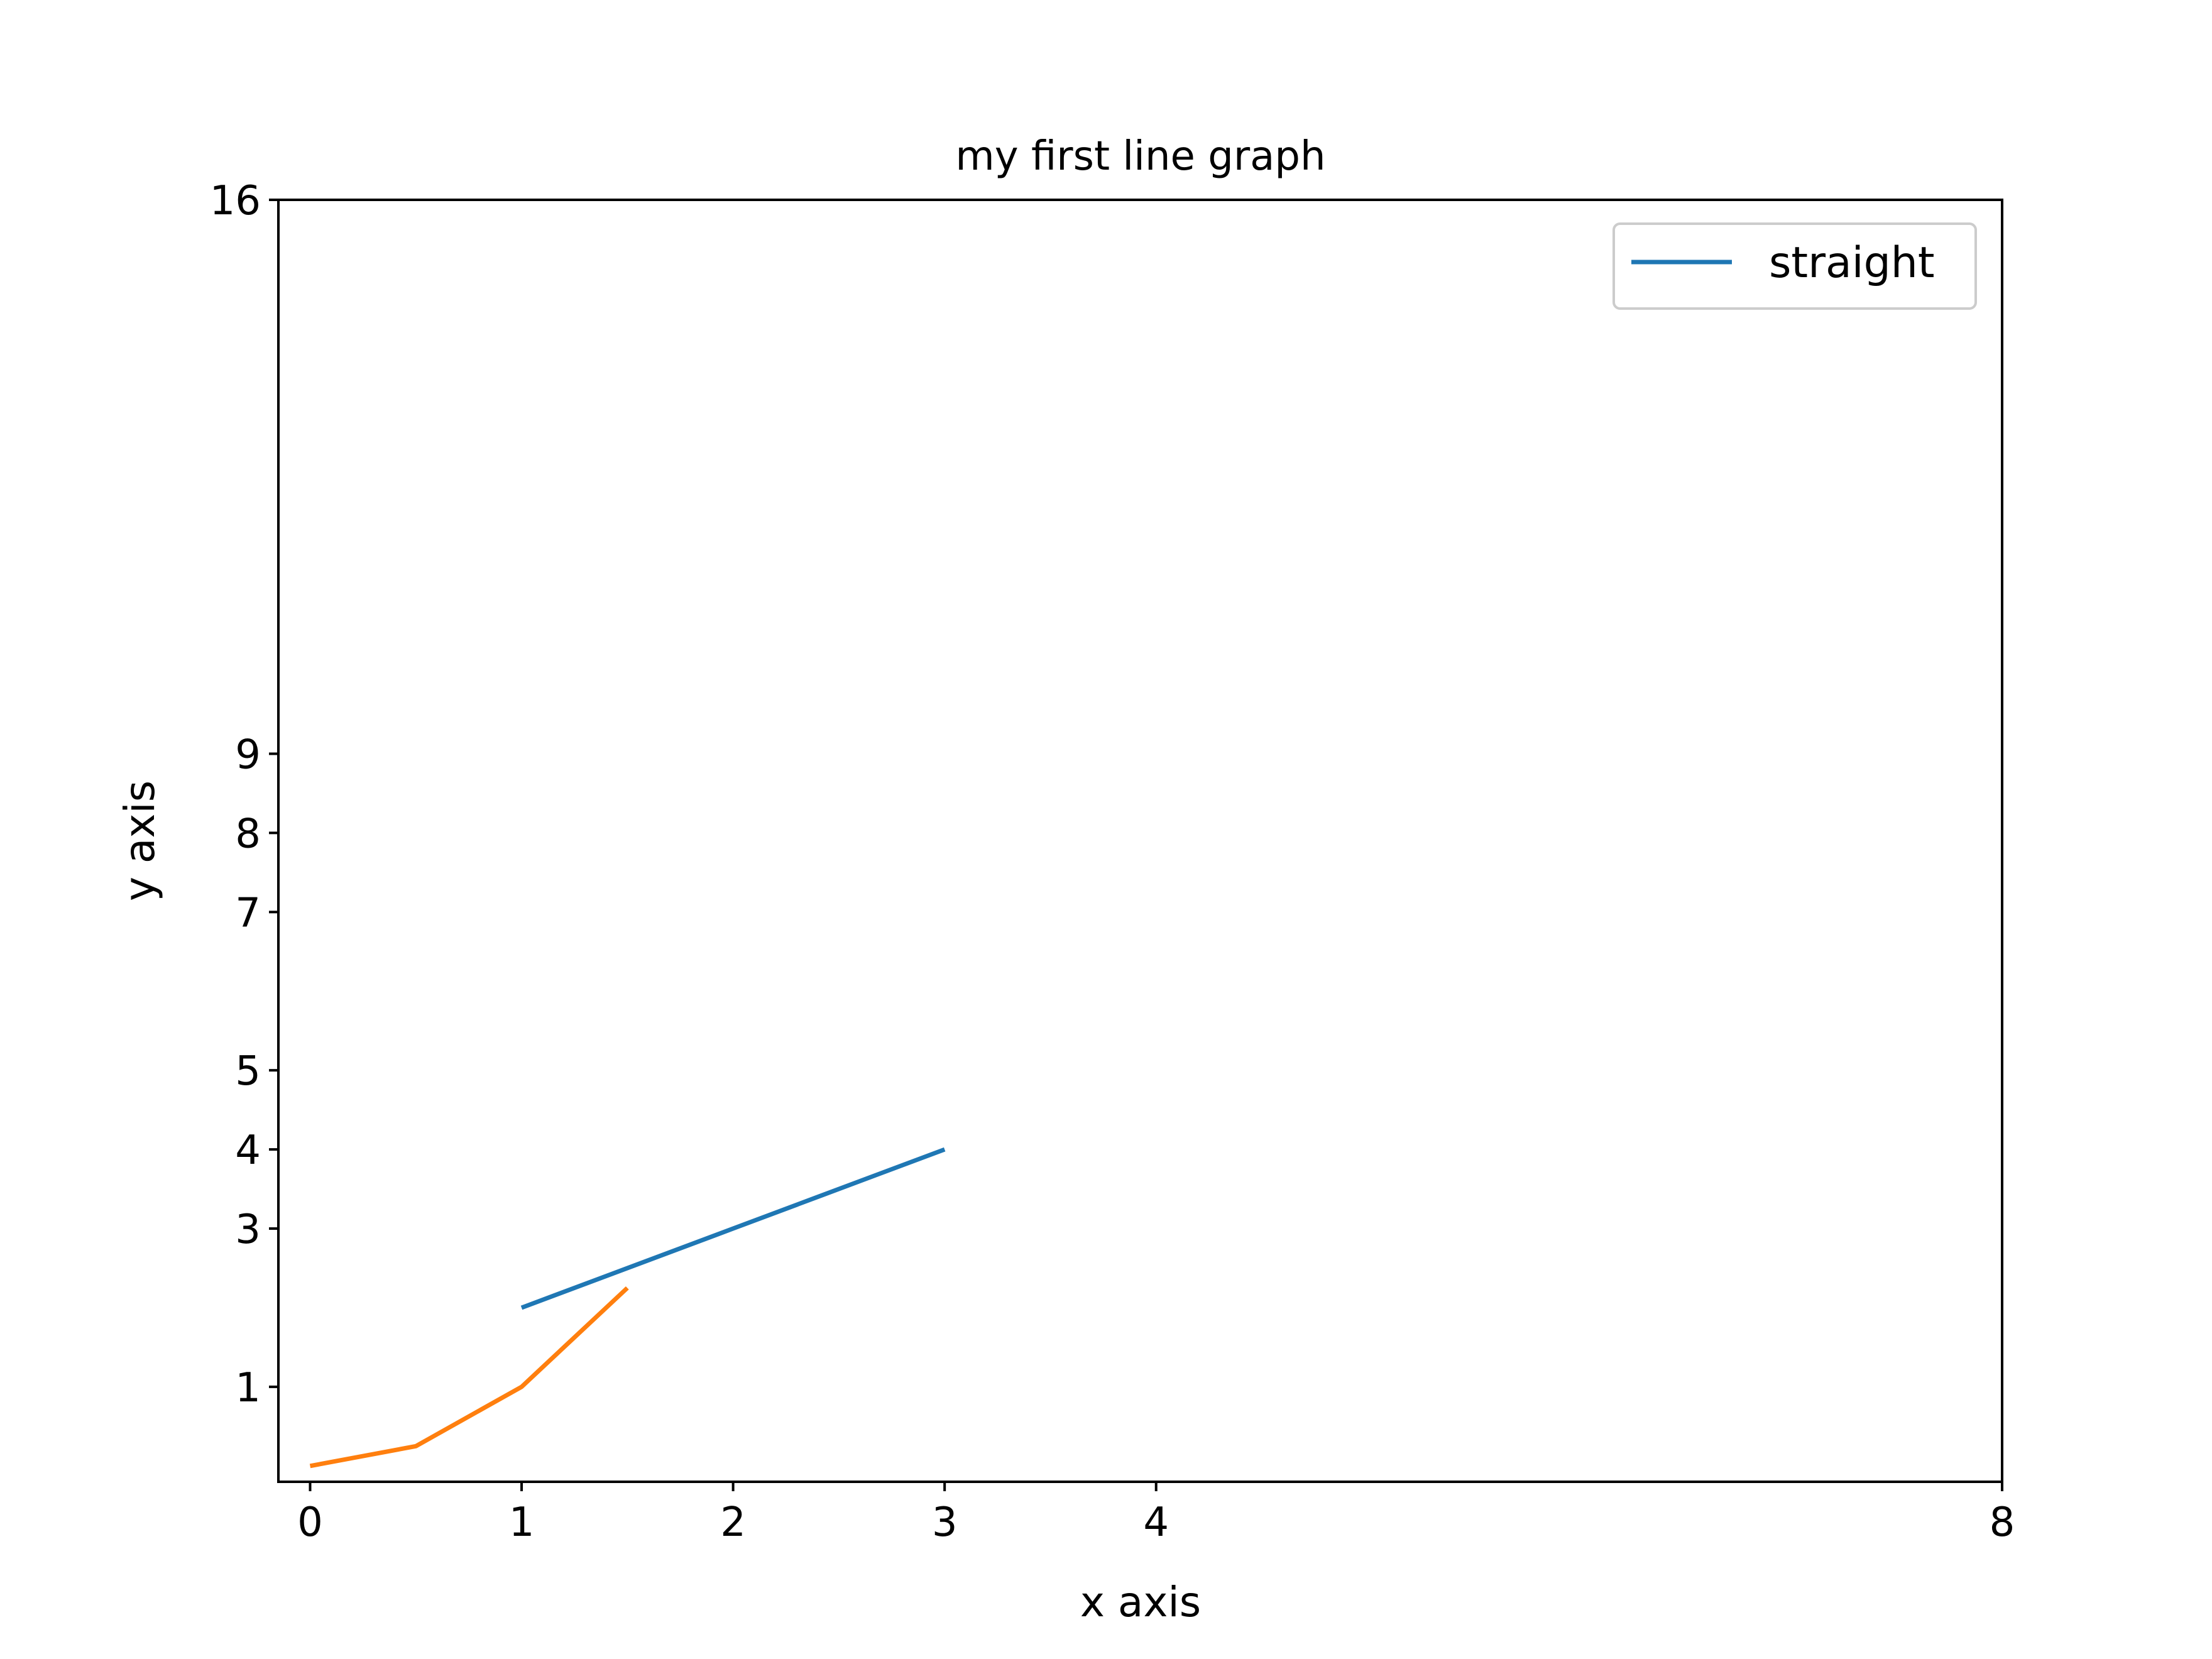 The height and width of the screenshot is (1659, 2212). I want to click on x-tick-label: 8, so click(2002, 1522).